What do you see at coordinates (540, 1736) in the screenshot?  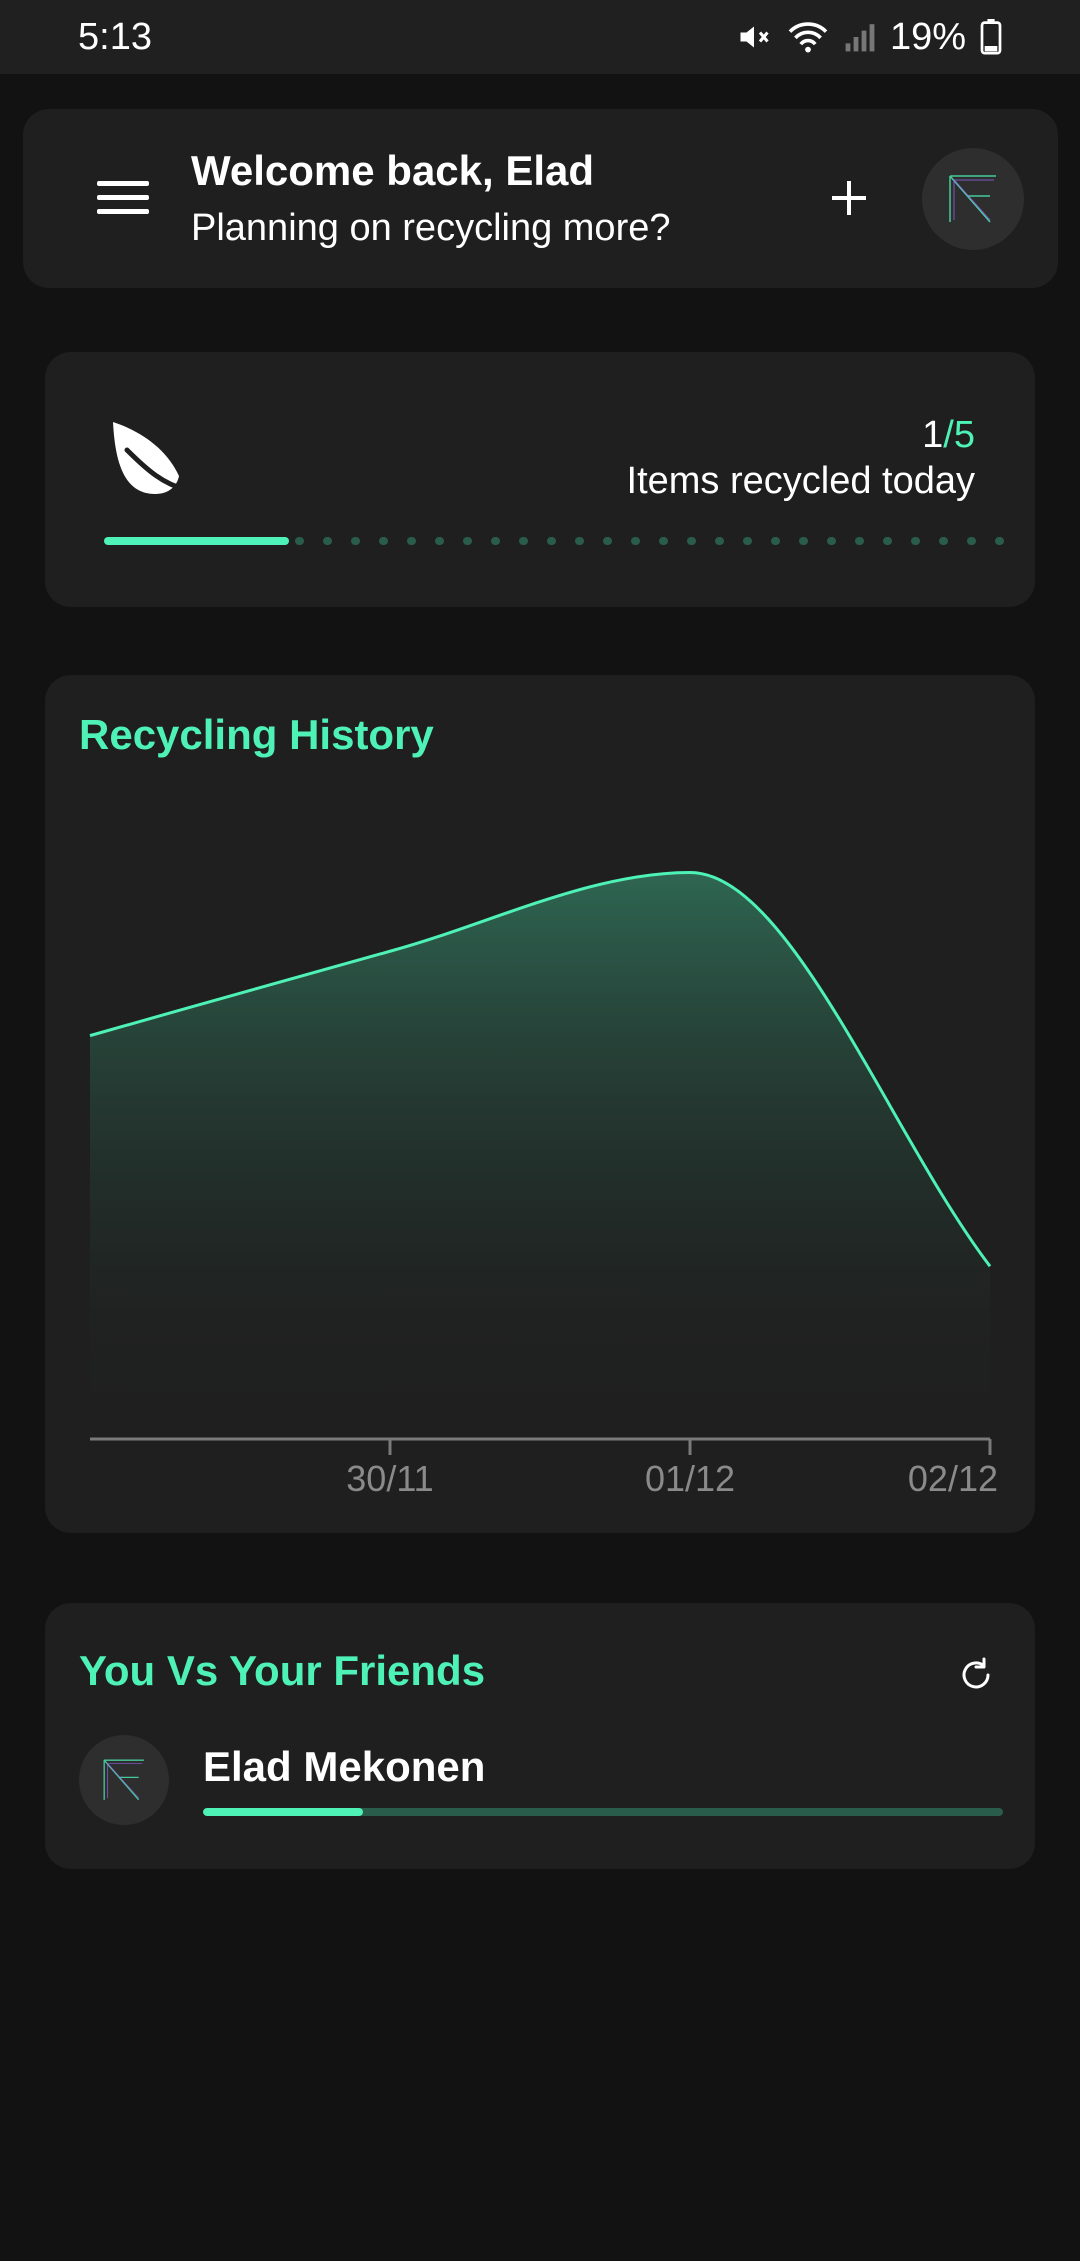 I see `friends-card: You Vs Your Friends Elad Mekonen` at bounding box center [540, 1736].